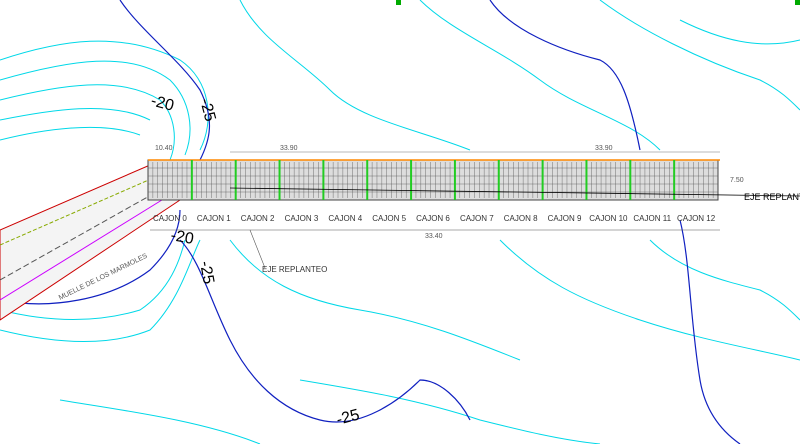 The height and width of the screenshot is (444, 800). I want to click on caisson-label: CAJON 6, so click(433, 218).